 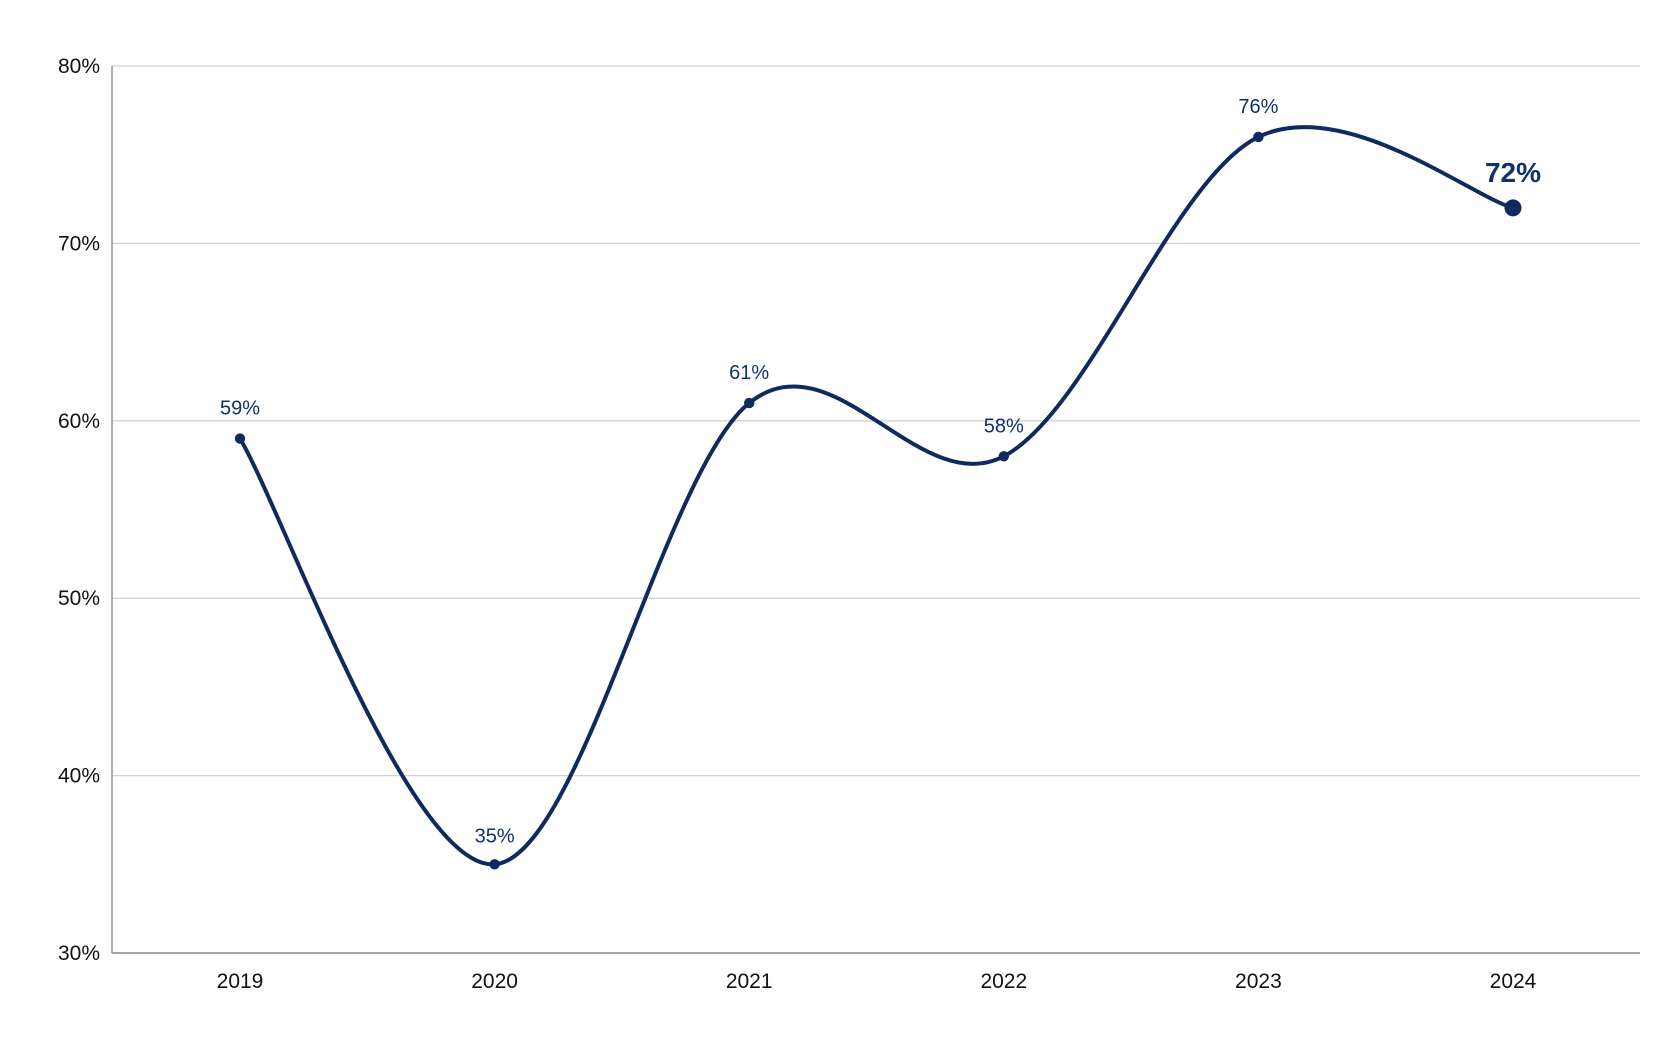 I want to click on y-tick-label: 40%, so click(x=79, y=776).